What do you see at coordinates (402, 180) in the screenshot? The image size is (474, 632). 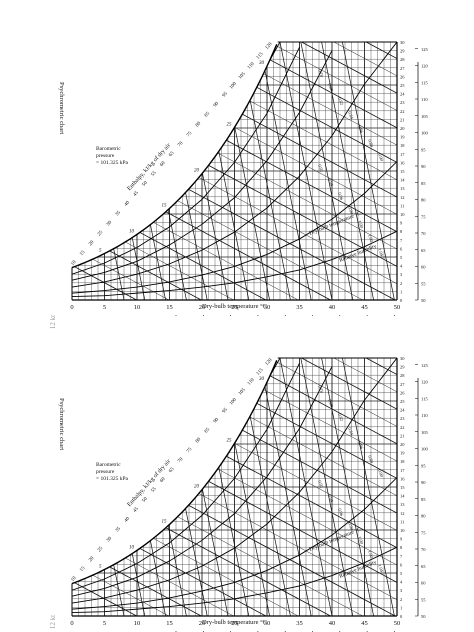 I see `right-axis-tick-label: 14` at bounding box center [402, 180].